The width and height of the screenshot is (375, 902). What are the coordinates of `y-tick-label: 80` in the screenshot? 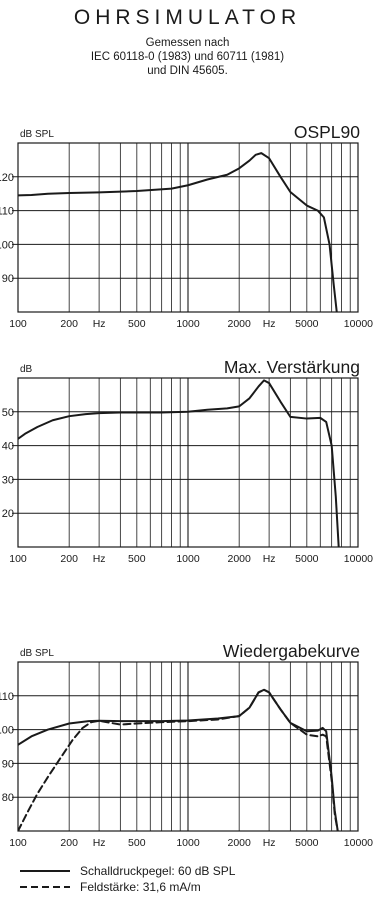 It's located at (8, 798).